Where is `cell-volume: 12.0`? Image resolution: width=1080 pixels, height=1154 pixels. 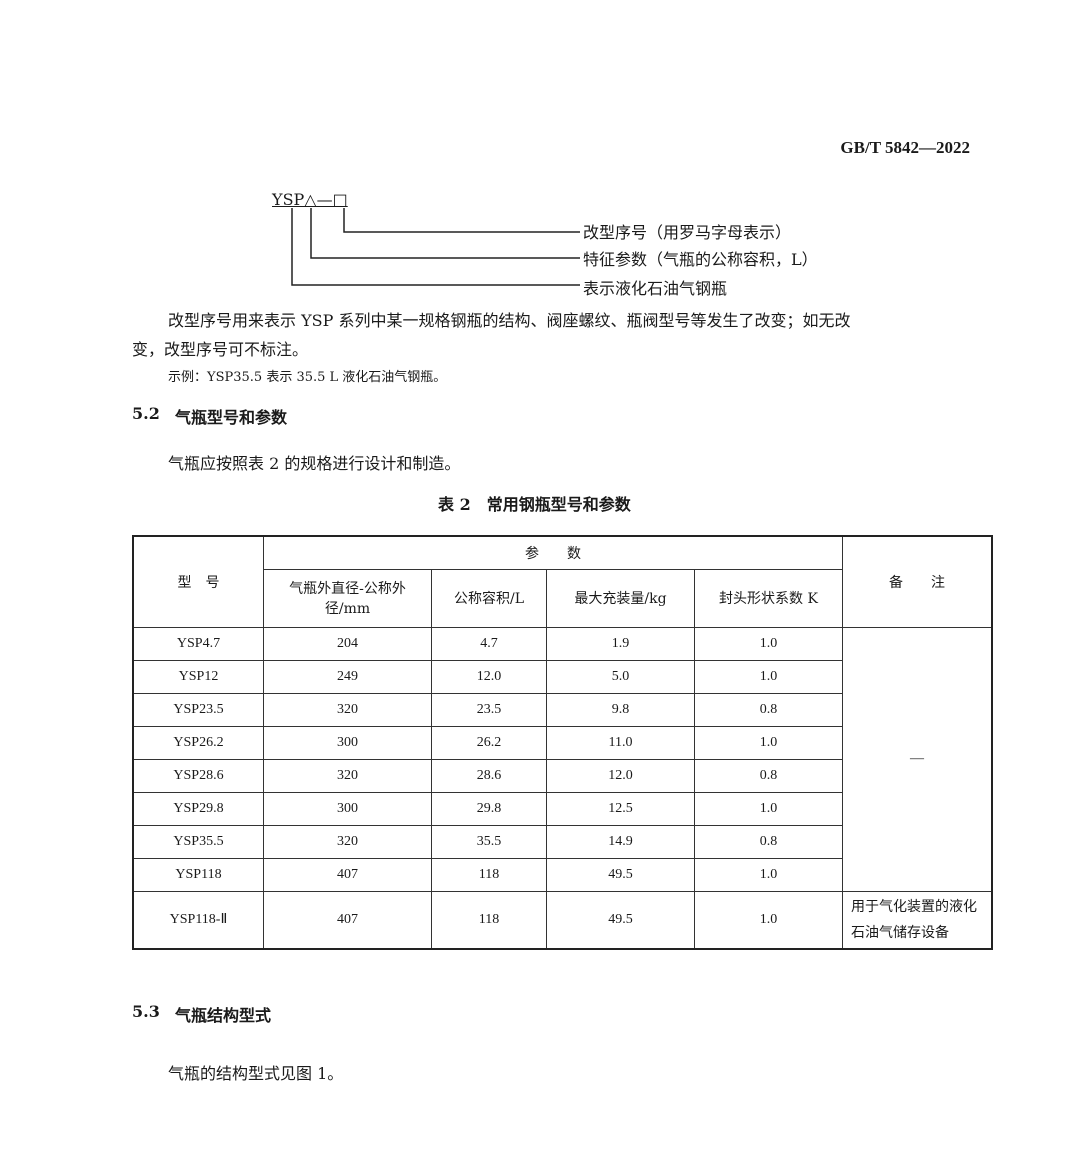
cell-volume: 12.0 is located at coordinates (489, 676).